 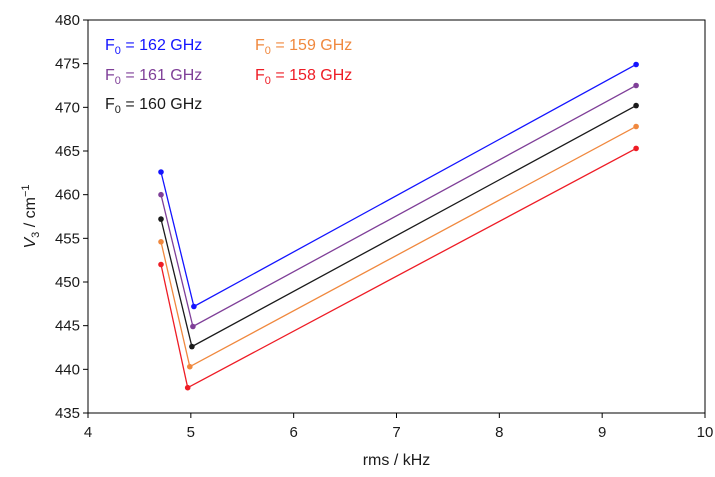 What do you see at coordinates (88, 432) in the screenshot?
I see `x-tick-label: 4` at bounding box center [88, 432].